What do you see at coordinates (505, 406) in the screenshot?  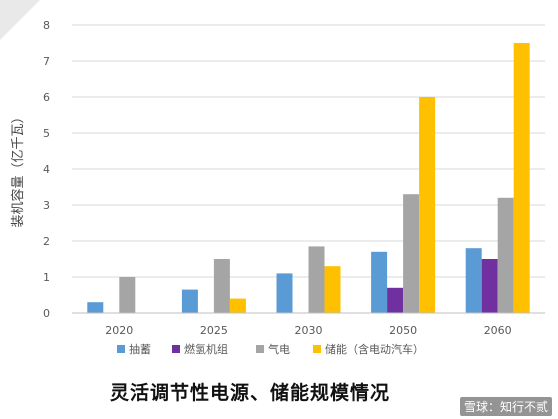 I see `watermark: 雪球：知行不贰` at bounding box center [505, 406].